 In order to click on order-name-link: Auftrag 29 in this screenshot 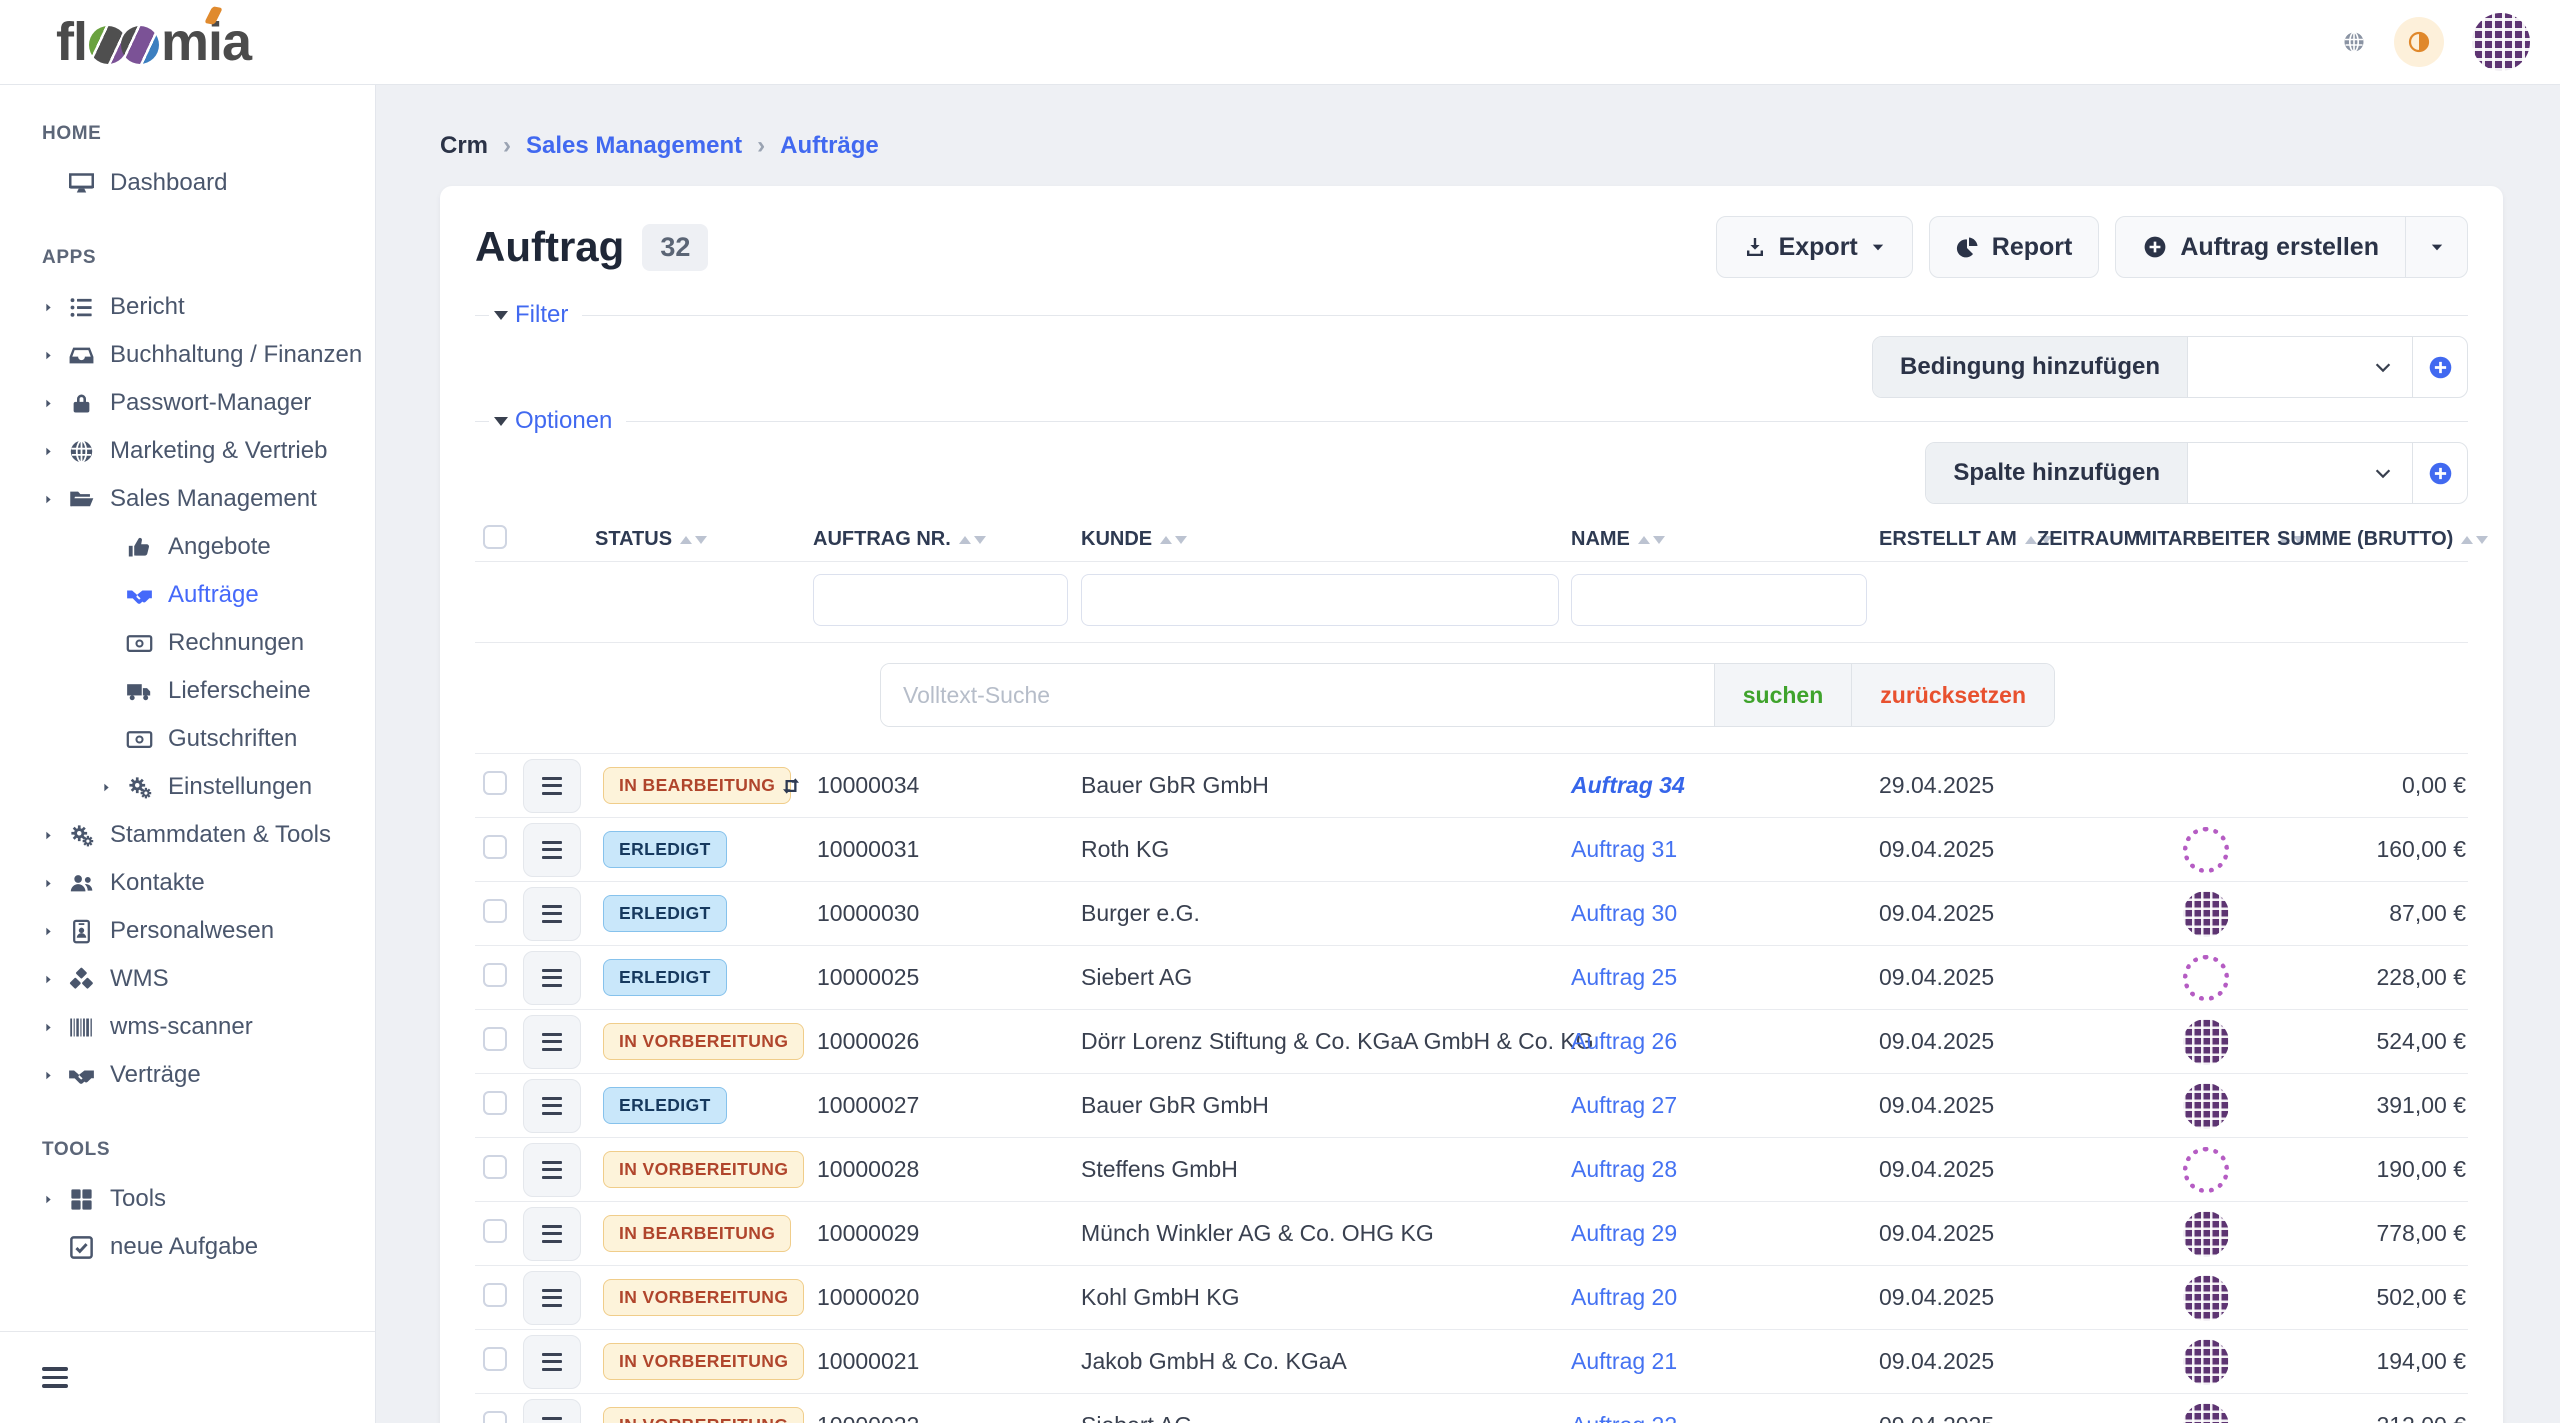, I will do `click(1624, 1233)`.